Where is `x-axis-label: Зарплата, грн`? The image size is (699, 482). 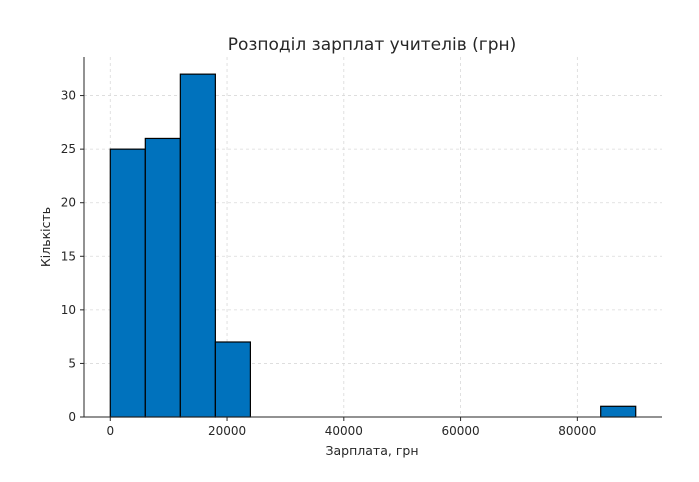 x-axis-label: Зарплата, грн is located at coordinates (372, 450).